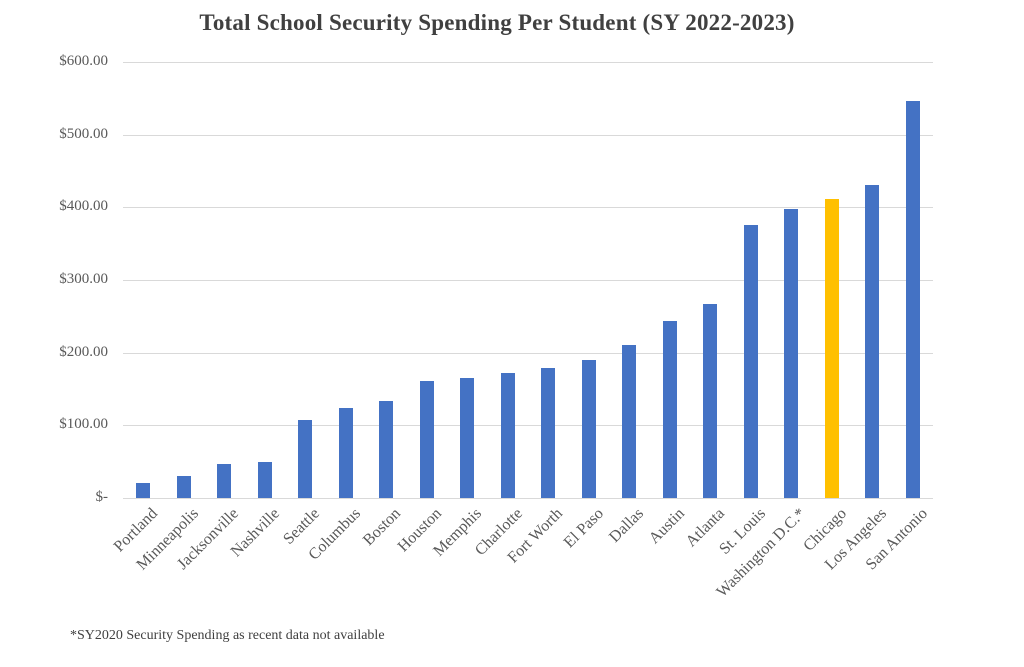 Image resolution: width=1024 pixels, height=667 pixels. What do you see at coordinates (83, 61) in the screenshot?
I see `y-tick-label-600: $600.00` at bounding box center [83, 61].